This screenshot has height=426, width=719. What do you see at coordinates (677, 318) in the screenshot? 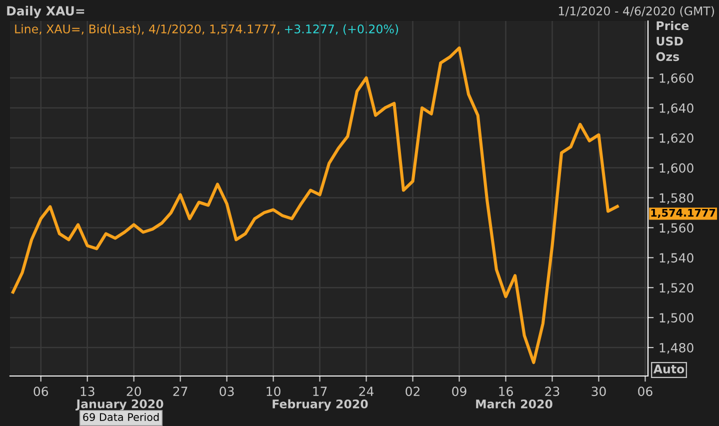
I see `y-tick-label: 1,500` at bounding box center [677, 318].